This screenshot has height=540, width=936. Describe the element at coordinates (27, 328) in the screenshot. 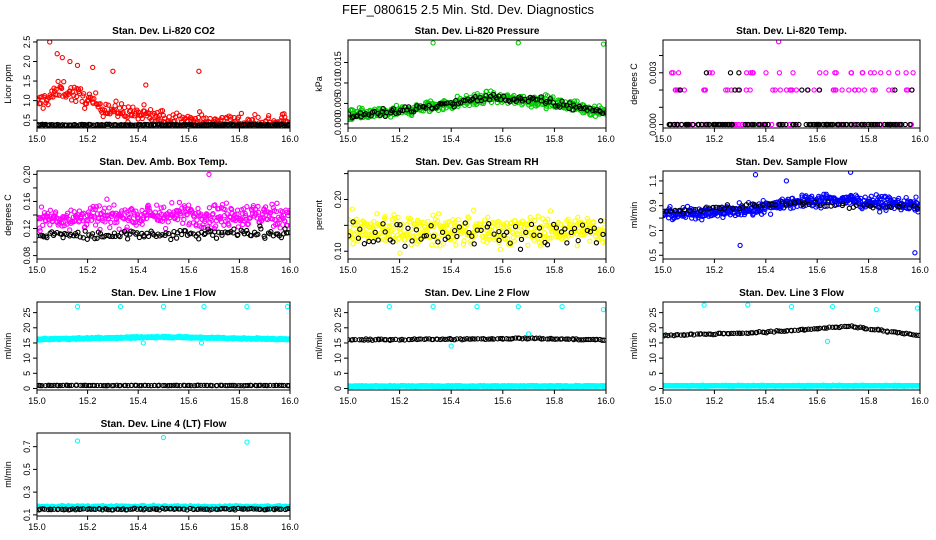

I see `y-tick-label: 20` at that location.